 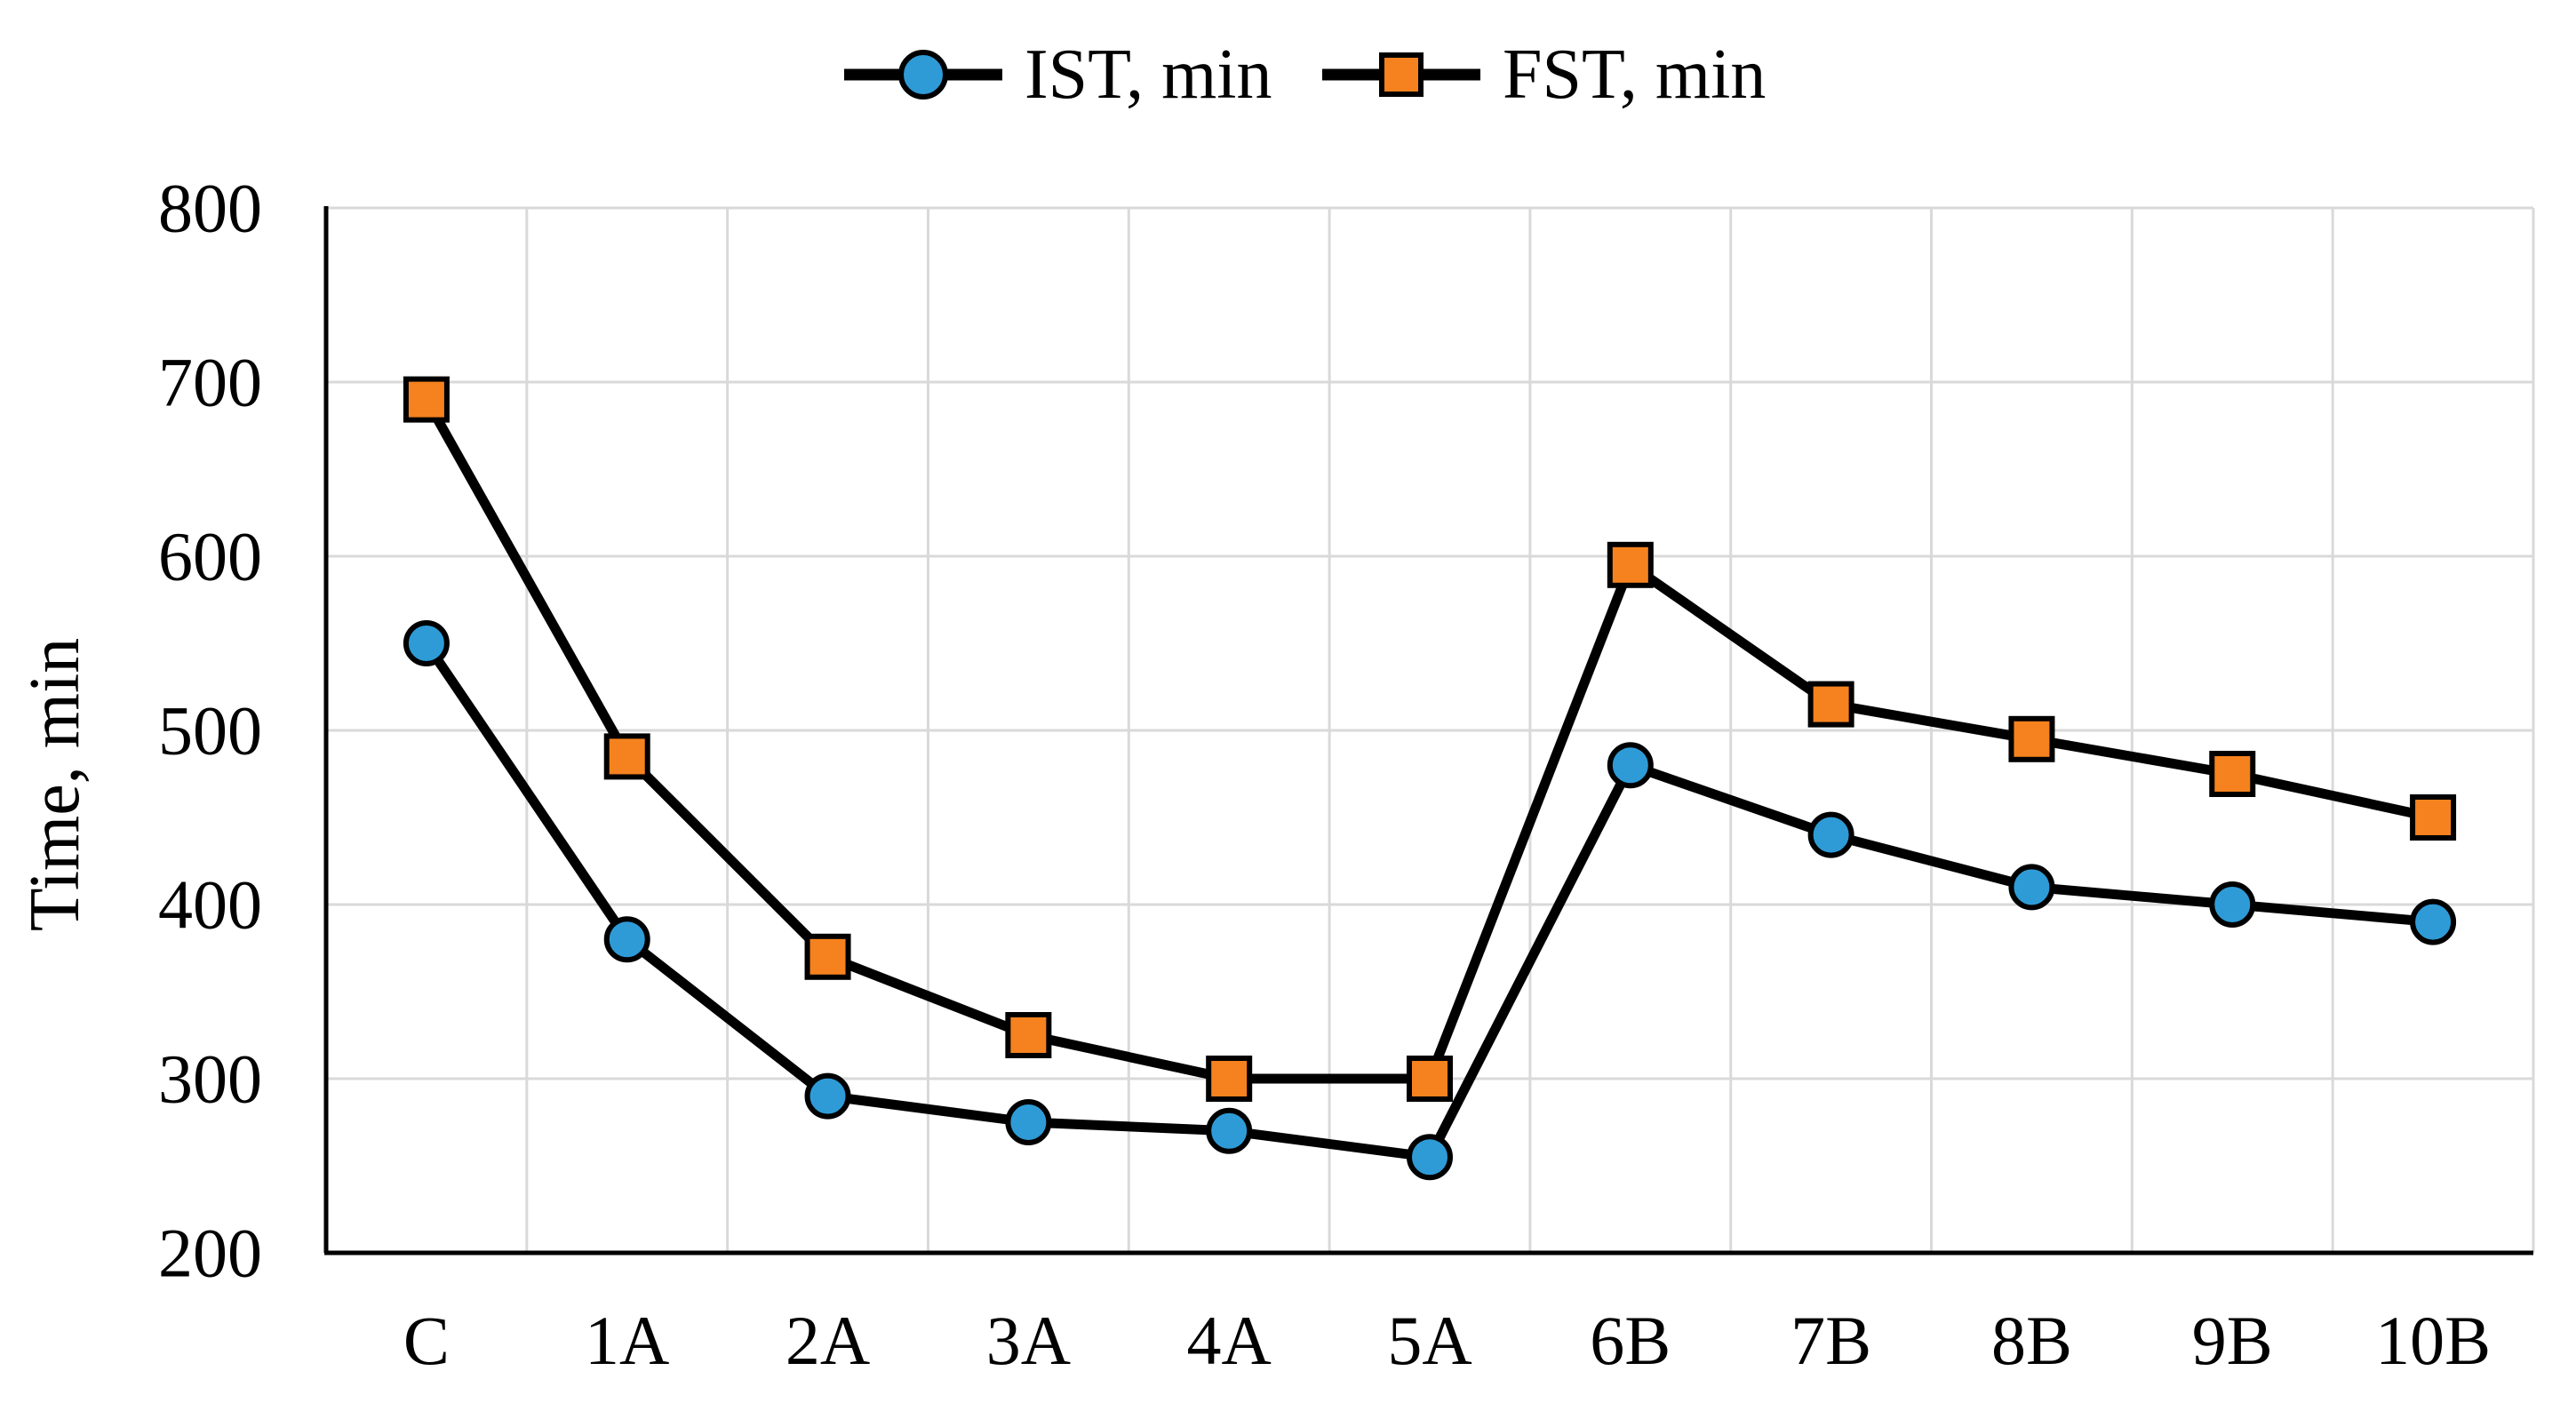 I want to click on x-label-6b: 6B, so click(x=1631, y=1340).